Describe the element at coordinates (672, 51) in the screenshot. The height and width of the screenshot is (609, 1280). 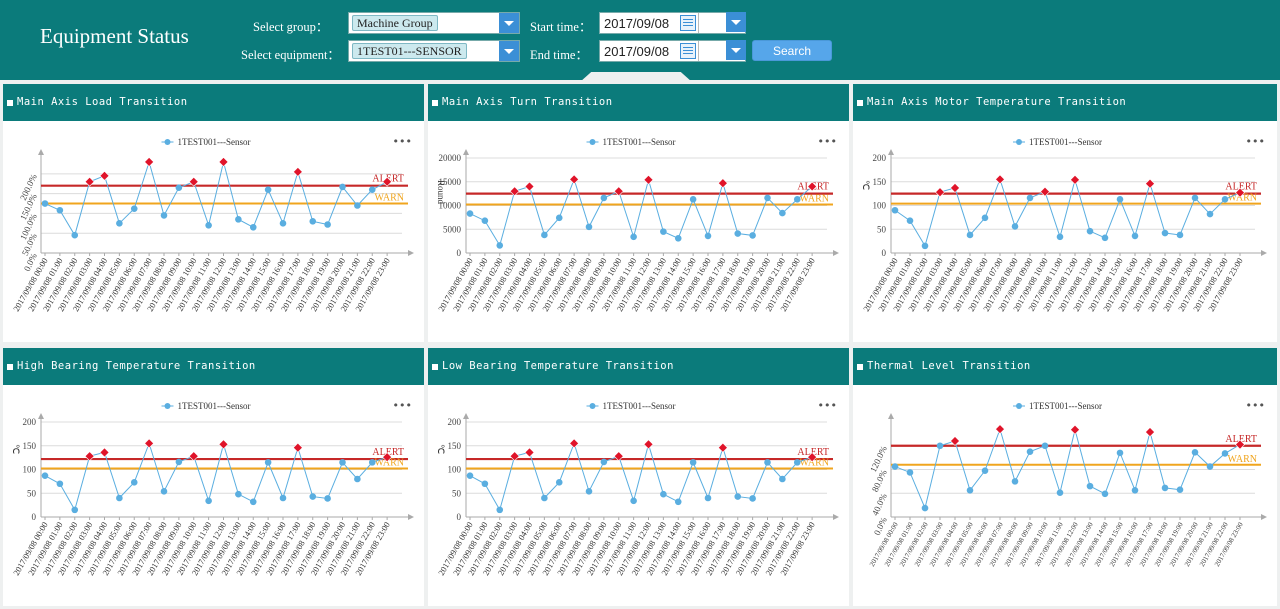
I see `end-time-input: 2017/09/08` at that location.